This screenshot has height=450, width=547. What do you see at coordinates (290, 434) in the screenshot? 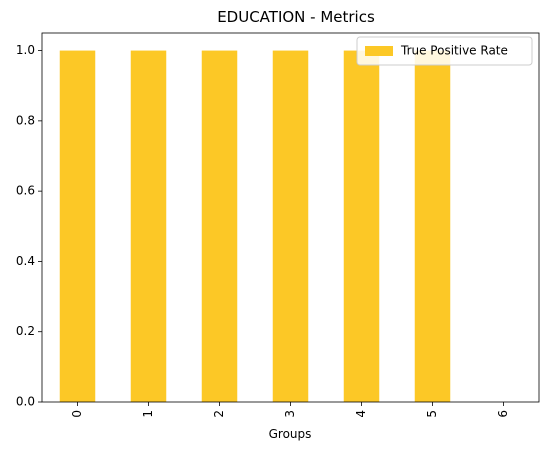
I see `x-axis-label: Groups` at bounding box center [290, 434].